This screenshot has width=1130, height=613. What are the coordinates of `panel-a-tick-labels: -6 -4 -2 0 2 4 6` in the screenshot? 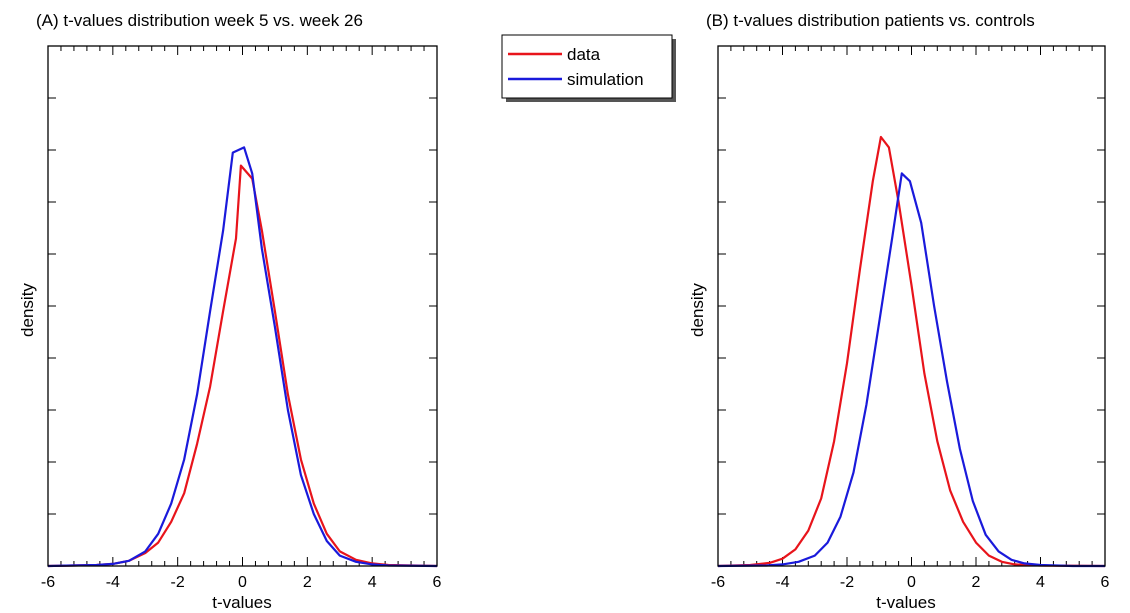 It's located at (241, 582).